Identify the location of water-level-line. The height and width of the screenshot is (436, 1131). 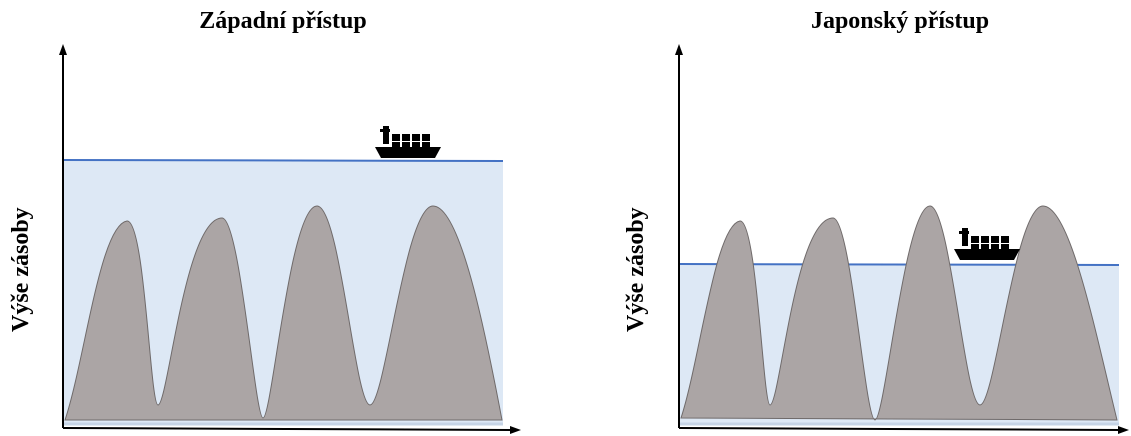
(283, 160).